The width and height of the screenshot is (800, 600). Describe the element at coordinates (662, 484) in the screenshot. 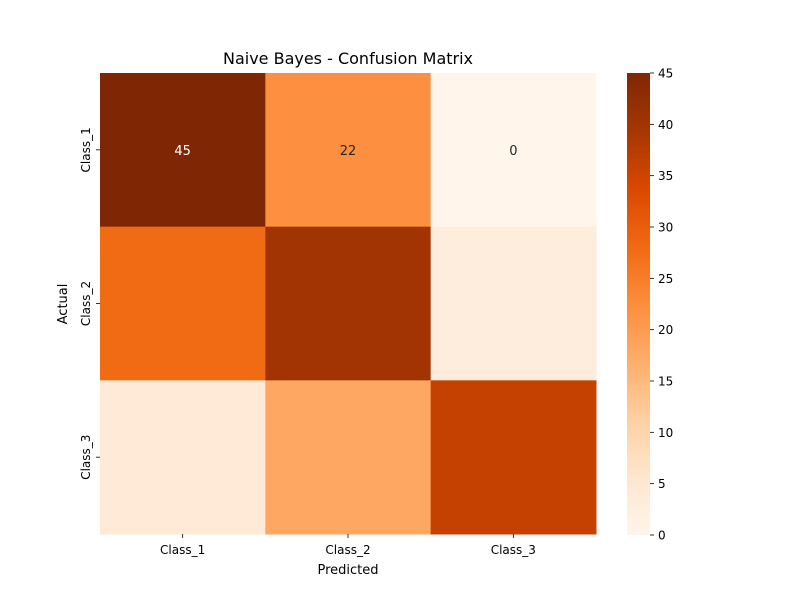

I see `colorbar-tick-label: 5` at that location.